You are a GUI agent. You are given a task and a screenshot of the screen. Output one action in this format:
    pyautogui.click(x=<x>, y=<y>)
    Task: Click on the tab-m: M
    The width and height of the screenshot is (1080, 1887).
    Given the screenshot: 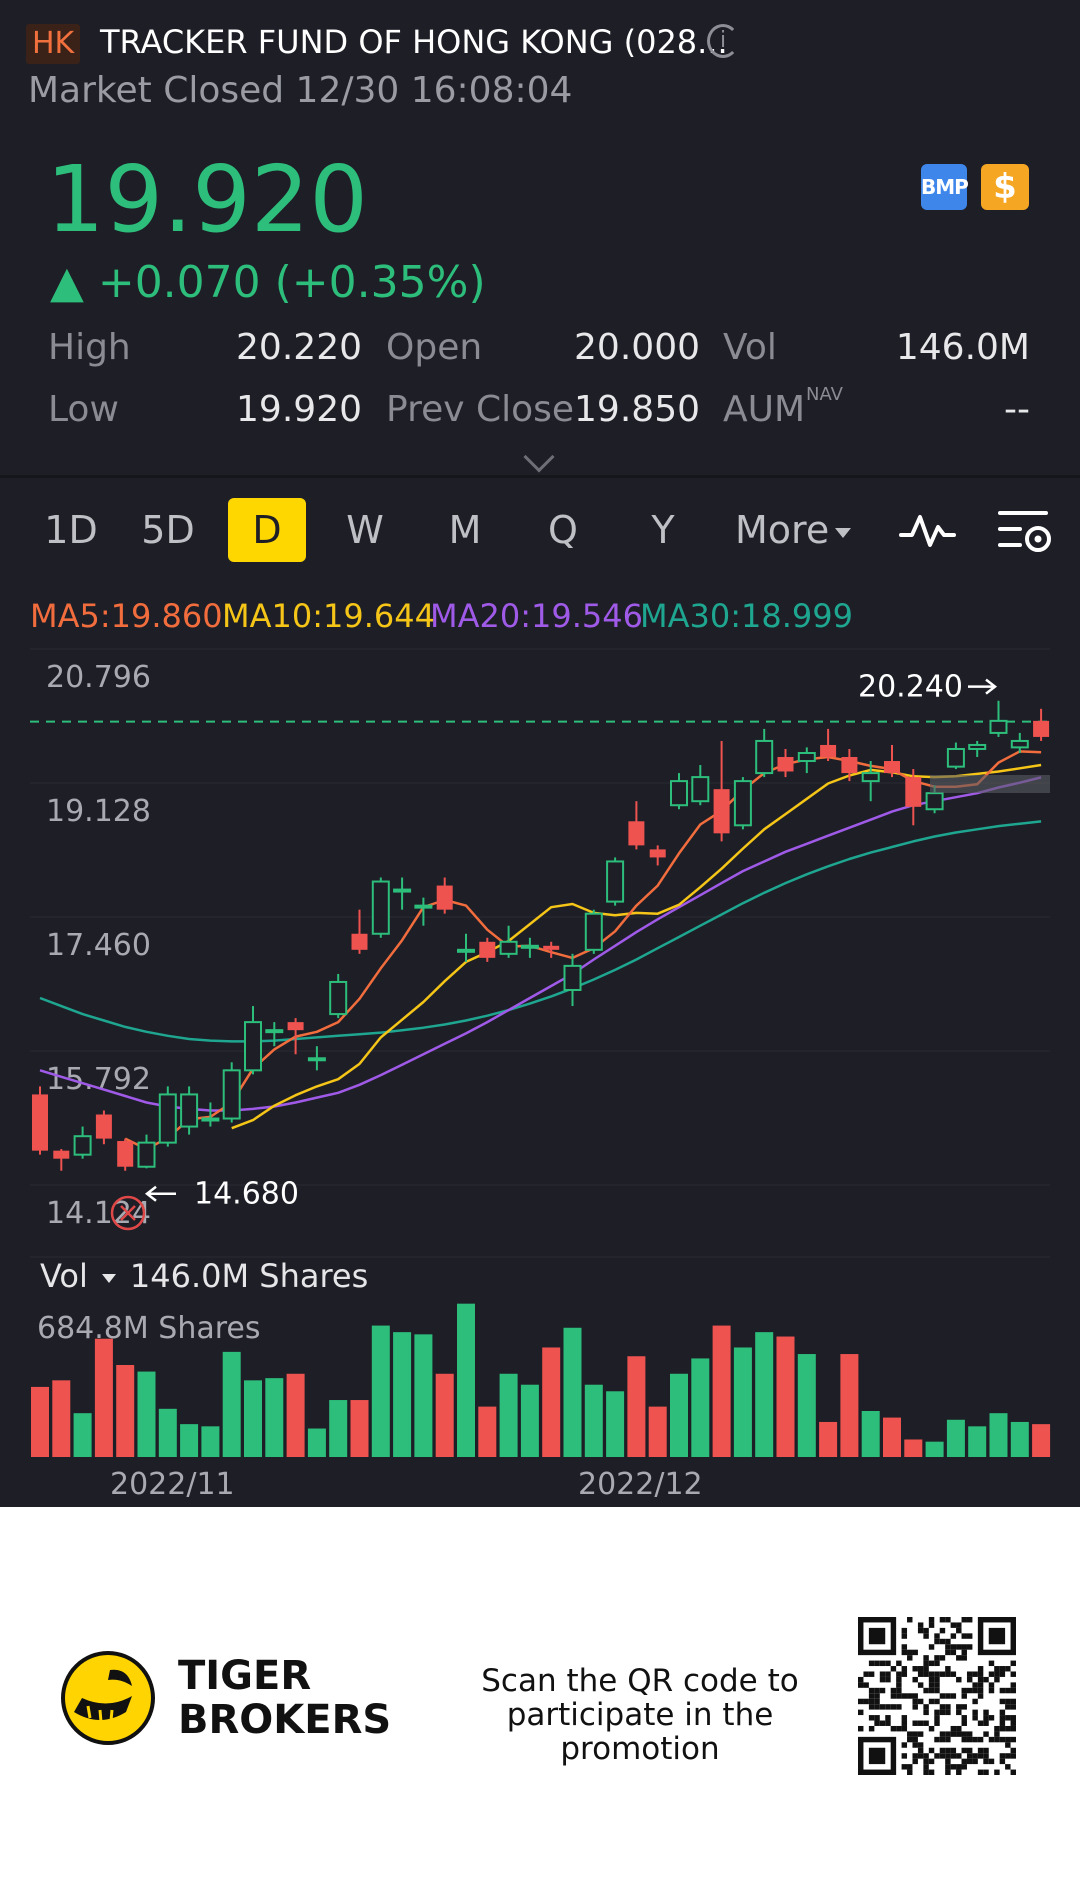 What is the action you would take?
    pyautogui.click(x=465, y=530)
    